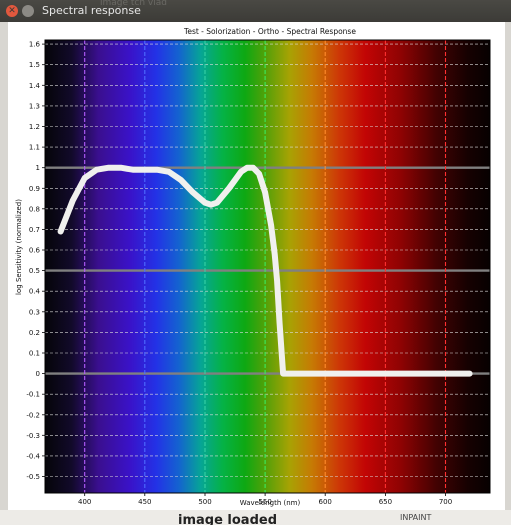 The height and width of the screenshot is (525, 511). Describe the element at coordinates (264, 502) in the screenshot. I see `x-tick-label: 550` at that location.